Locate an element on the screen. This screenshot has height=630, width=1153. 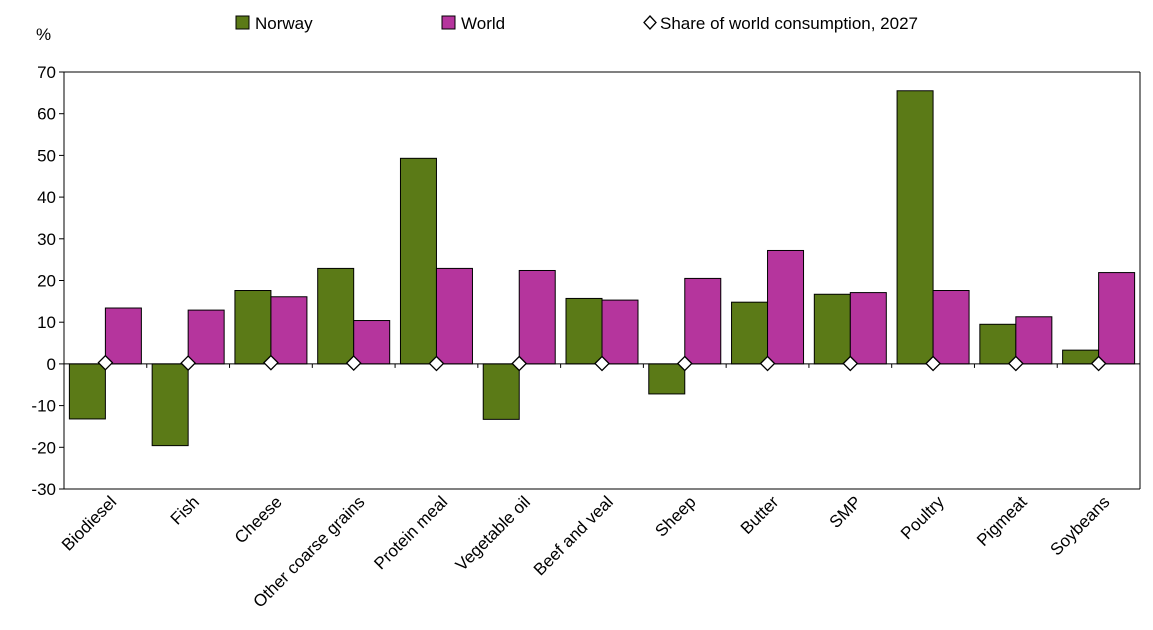
bar-world-fish is located at coordinates (206, 337).